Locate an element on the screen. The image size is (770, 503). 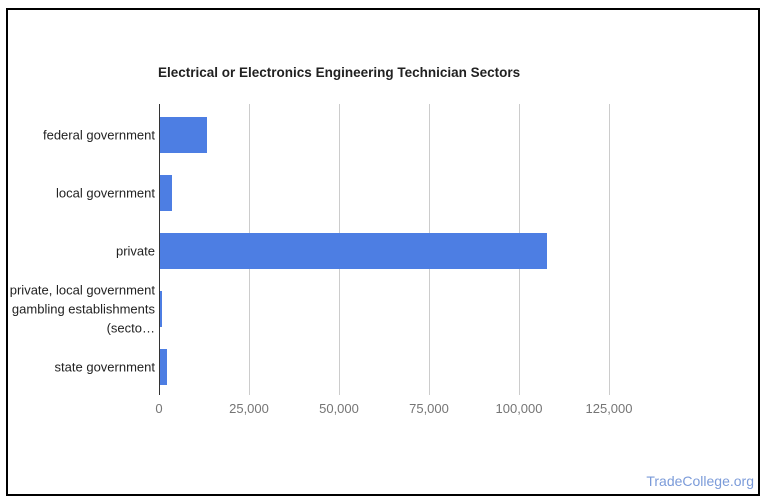
category-label: local government is located at coordinates (105, 193).